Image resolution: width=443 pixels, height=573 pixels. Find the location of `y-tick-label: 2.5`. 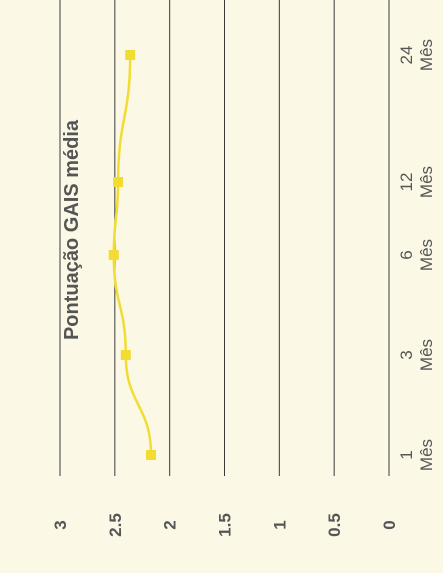

y-tick-label: 2.5 is located at coordinates (115, 525).